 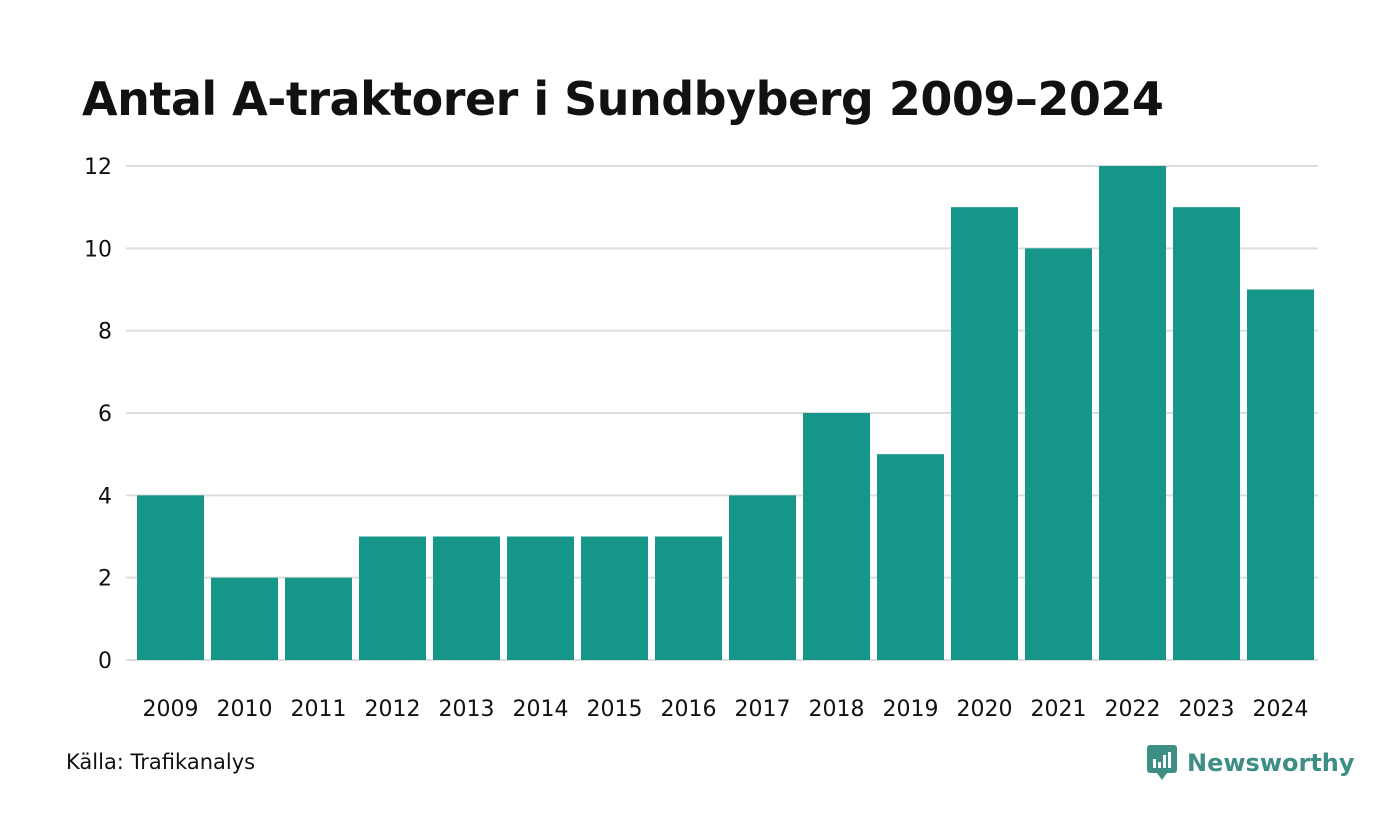 I want to click on x-tick-label: 2017, so click(x=763, y=709).